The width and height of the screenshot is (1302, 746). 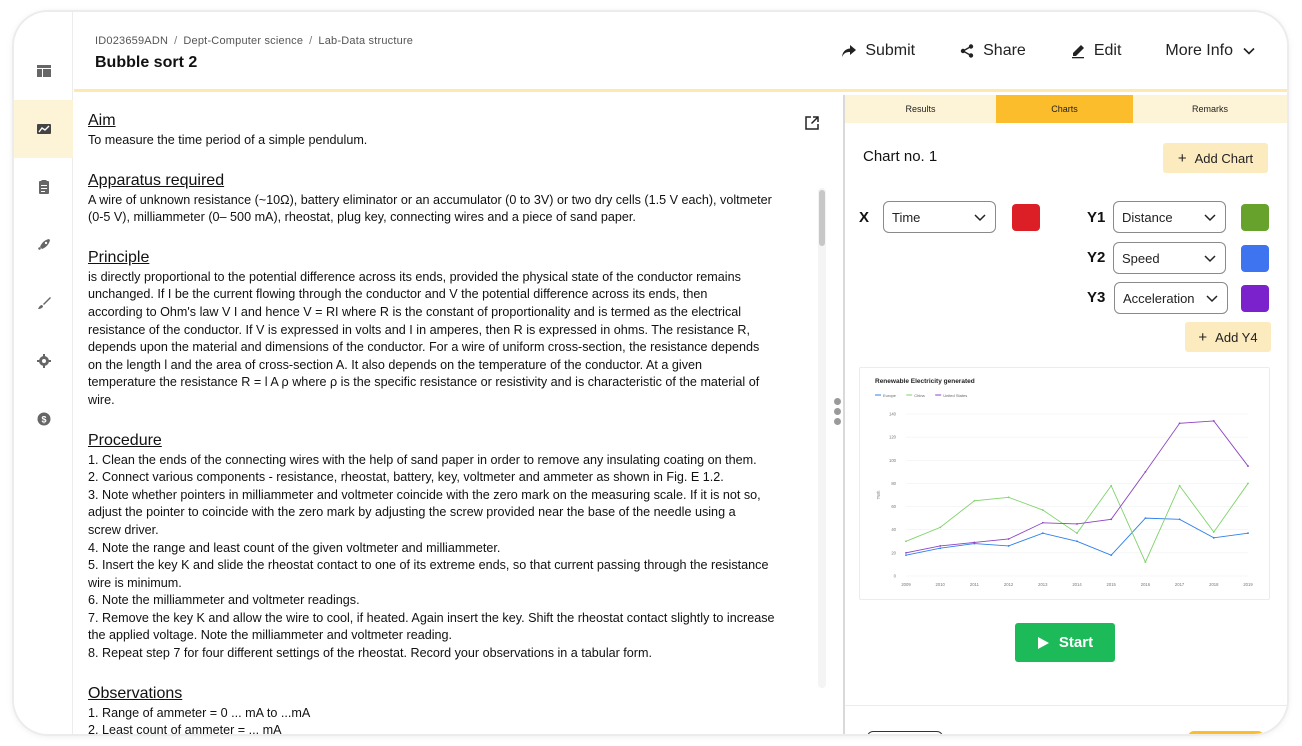 What do you see at coordinates (1077, 52) in the screenshot?
I see `edit-icon` at bounding box center [1077, 52].